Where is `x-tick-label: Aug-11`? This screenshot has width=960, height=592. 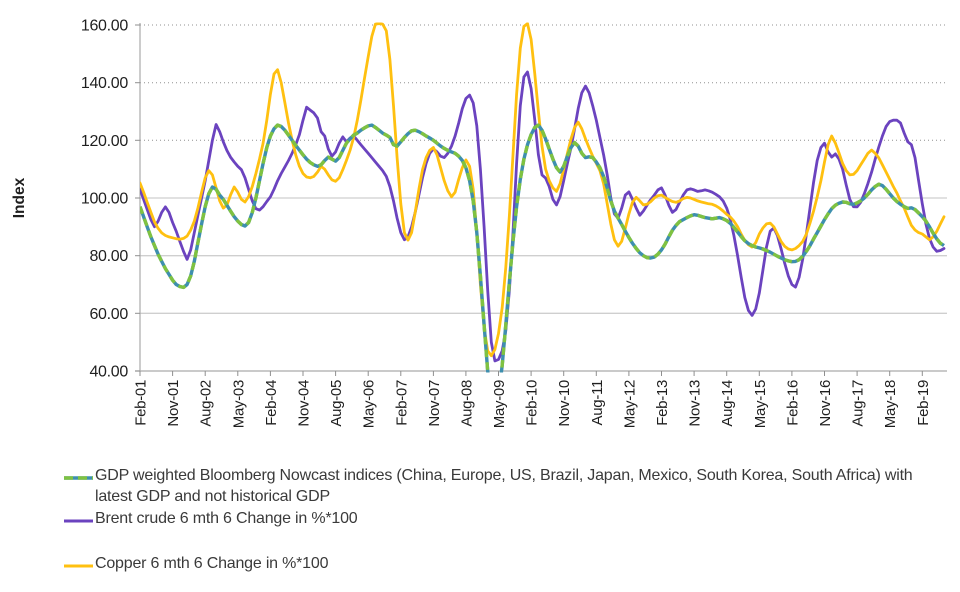 x-tick-label: Aug-11 is located at coordinates (597, 402).